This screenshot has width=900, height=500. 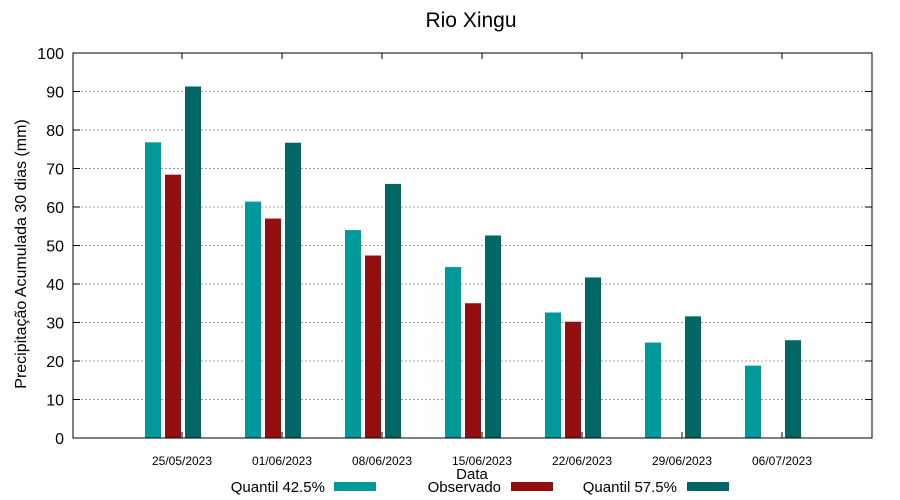 I want to click on y-tick-label: 50, so click(x=55, y=247).